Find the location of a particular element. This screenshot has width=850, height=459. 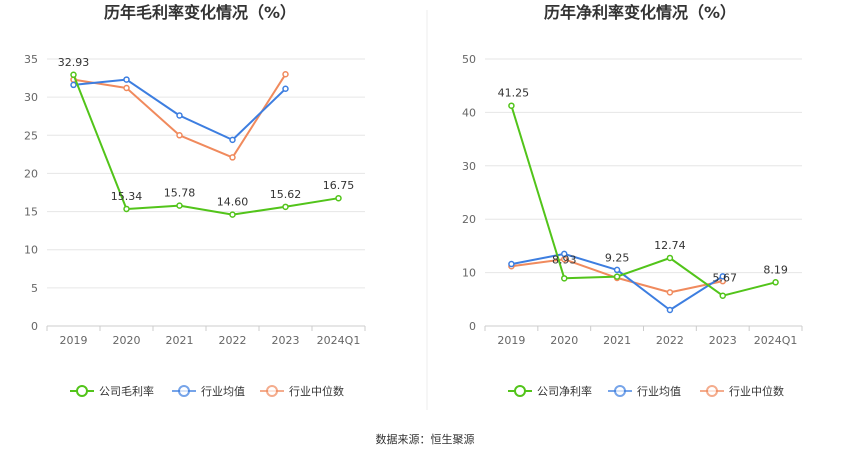

data-label: 8.93 is located at coordinates (564, 259).